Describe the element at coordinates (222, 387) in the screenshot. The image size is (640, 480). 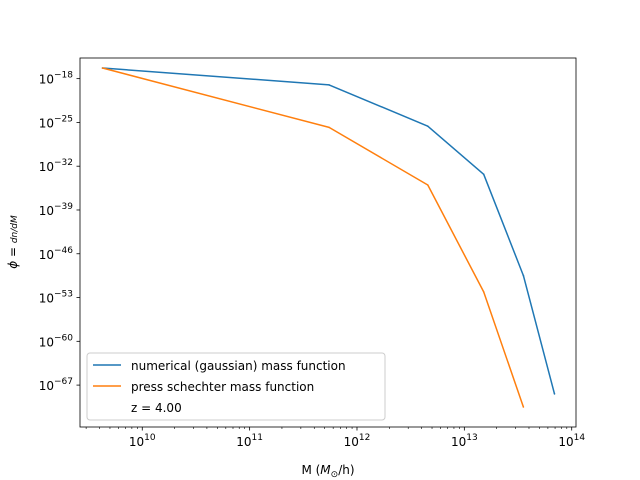
I see `legend-label-press-schechter: press schechter mass function` at that location.